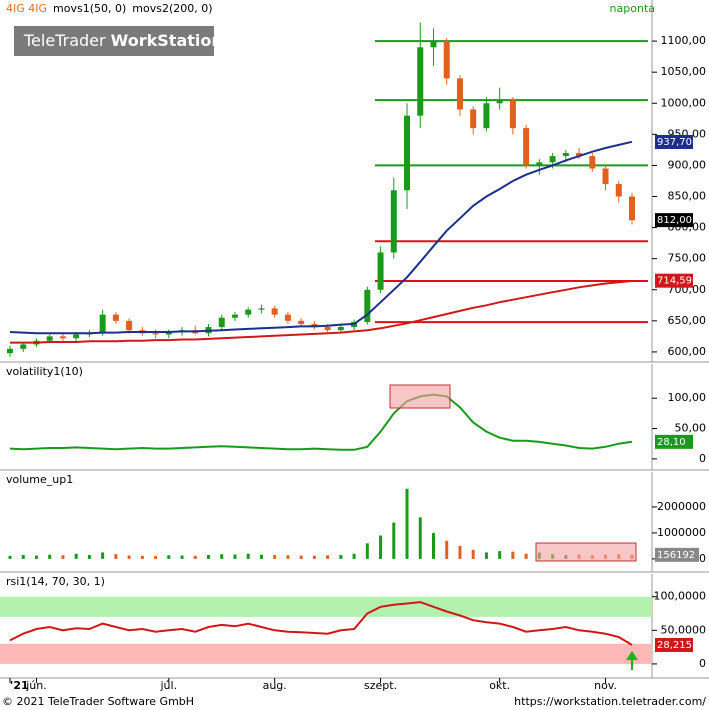 Image resolution: width=709 pixels, height=710 pixels. Describe the element at coordinates (680, 596) in the screenshot. I see `y-tick-label: 100,0000` at that location.